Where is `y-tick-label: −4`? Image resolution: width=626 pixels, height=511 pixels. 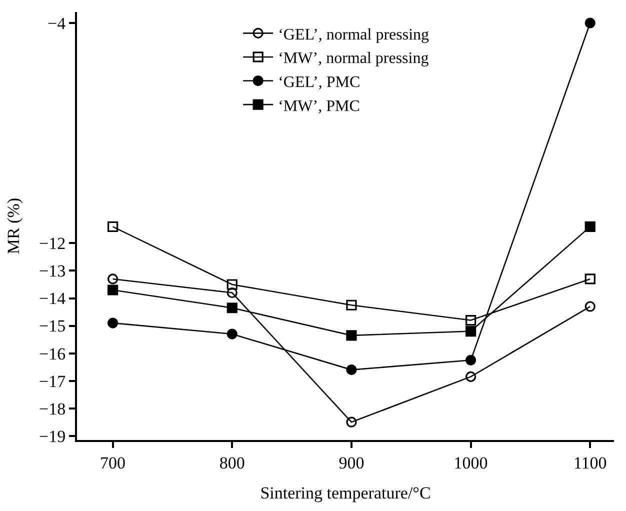
y-tick-label: −4 is located at coordinates (57, 23).